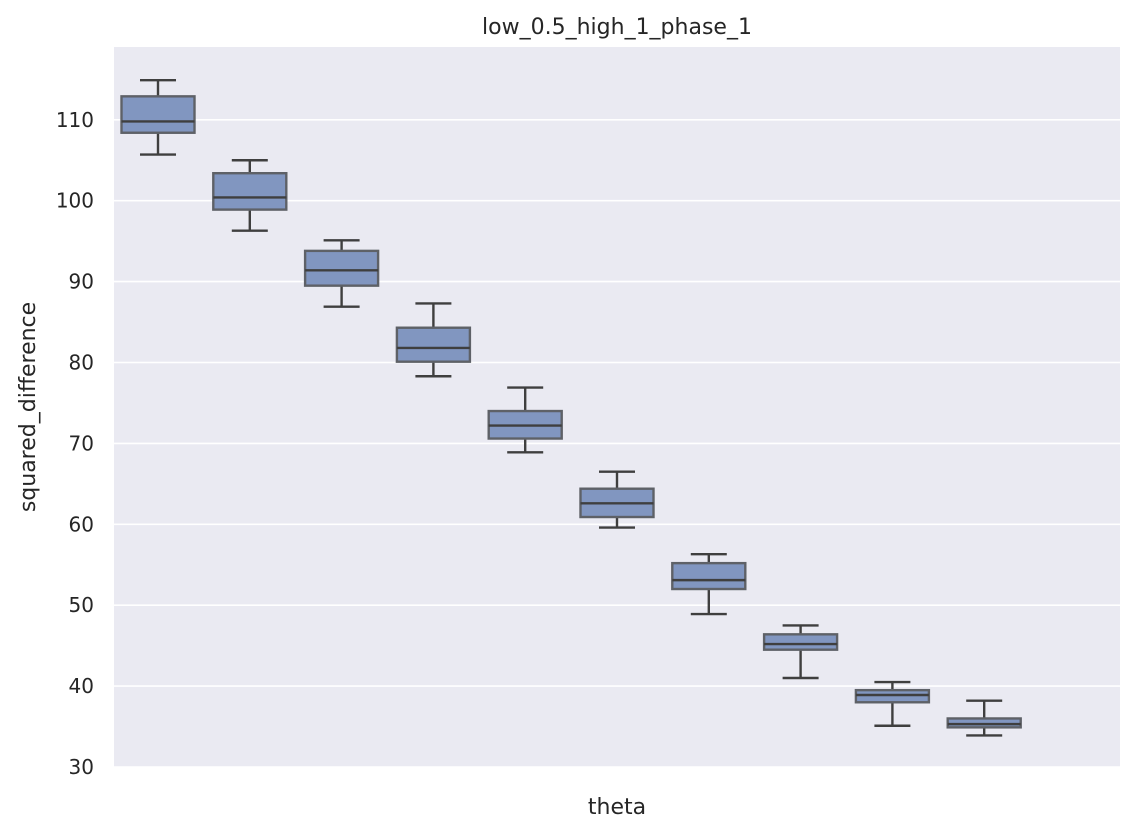  I want to click on y-axis-ticks: 30 40 50 60 70 80 90 100 110, so click(75, 443).